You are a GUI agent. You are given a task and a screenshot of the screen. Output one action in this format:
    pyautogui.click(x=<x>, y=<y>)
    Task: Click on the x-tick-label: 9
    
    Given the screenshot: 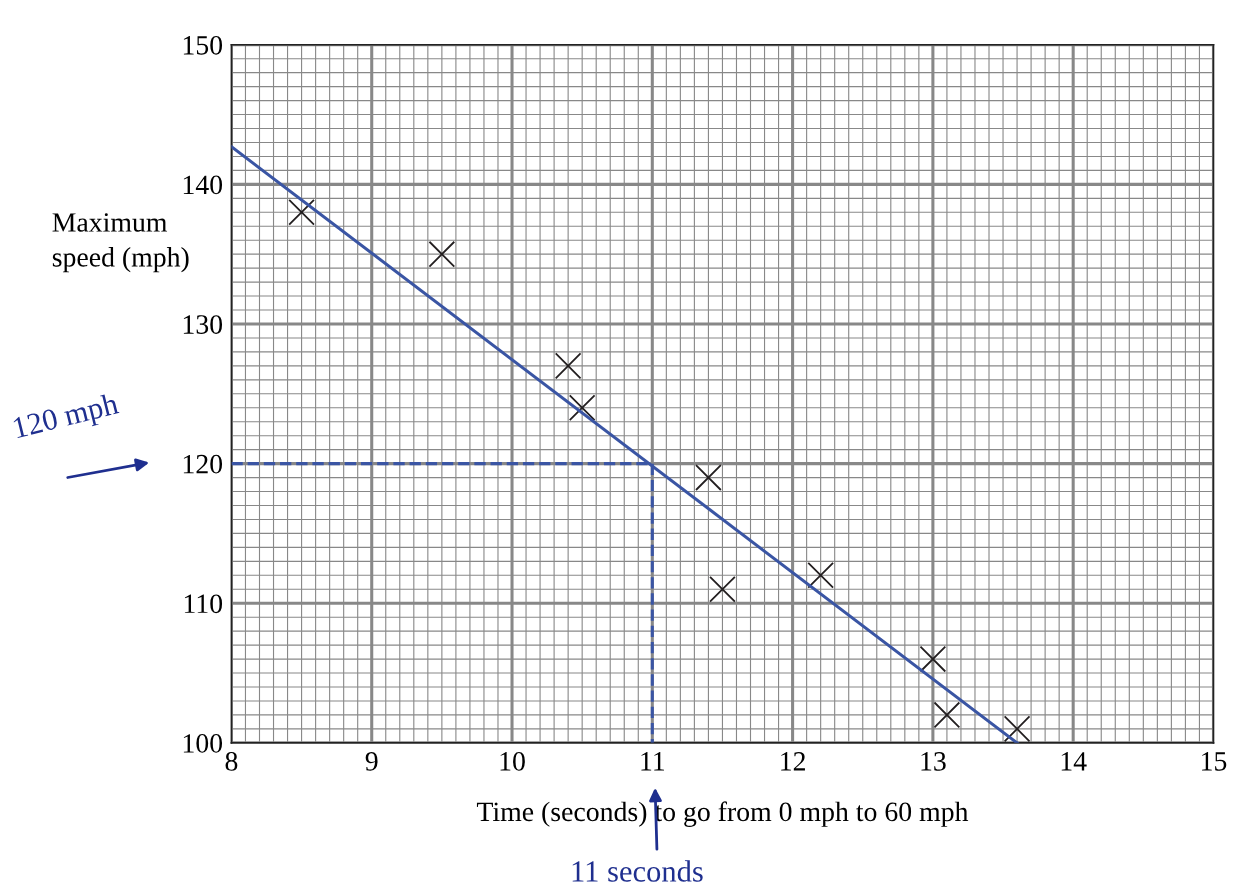 What is the action you would take?
    pyautogui.click(x=371, y=761)
    